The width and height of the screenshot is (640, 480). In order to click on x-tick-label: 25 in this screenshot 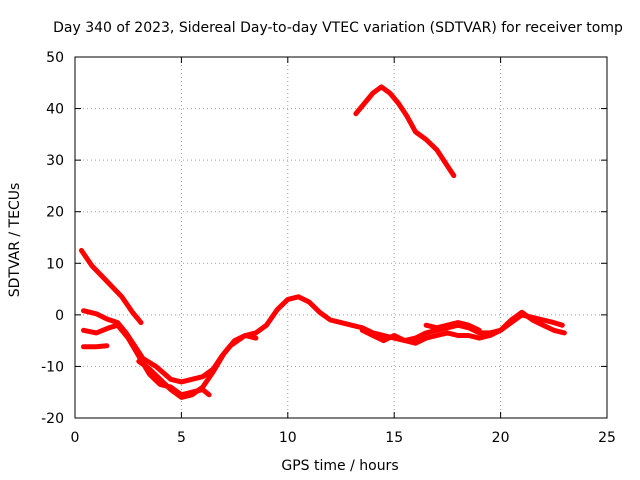, I will do `click(607, 438)`.